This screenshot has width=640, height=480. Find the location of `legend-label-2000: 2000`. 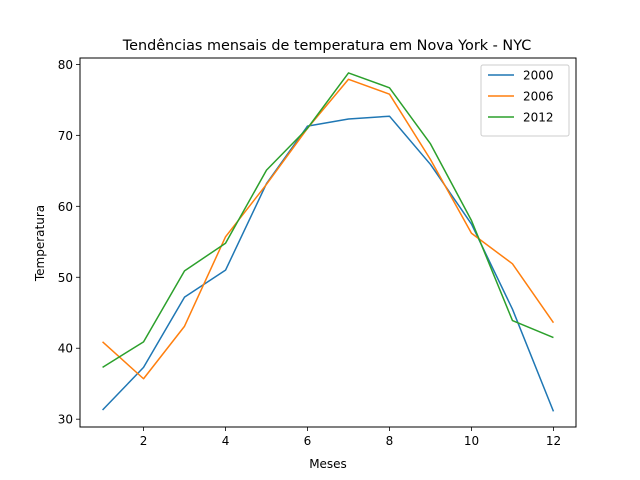

legend-label-2000: 2000 is located at coordinates (538, 76).